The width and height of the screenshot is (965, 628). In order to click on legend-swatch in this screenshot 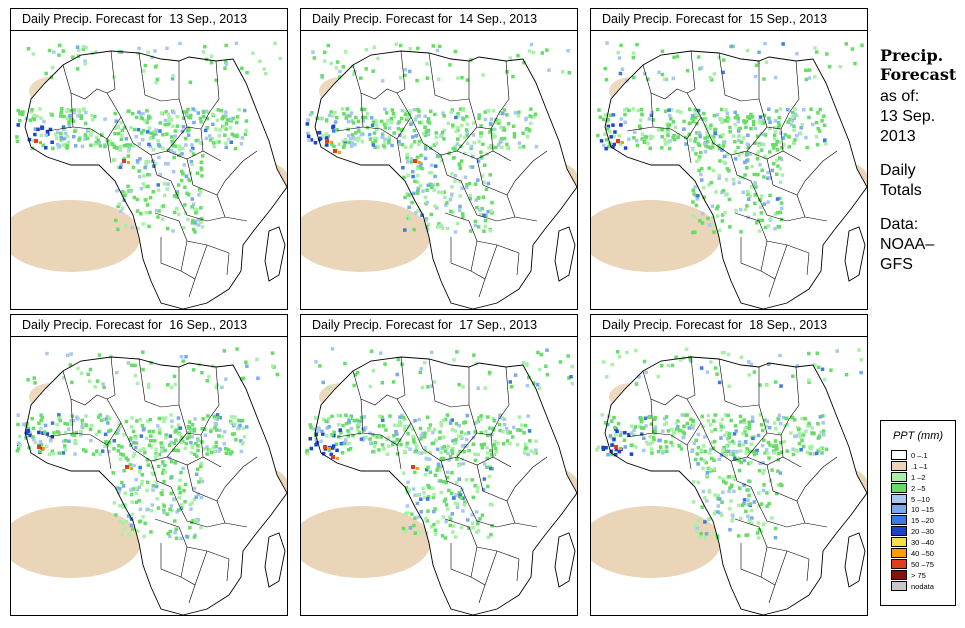, I will do `click(899, 574)`.